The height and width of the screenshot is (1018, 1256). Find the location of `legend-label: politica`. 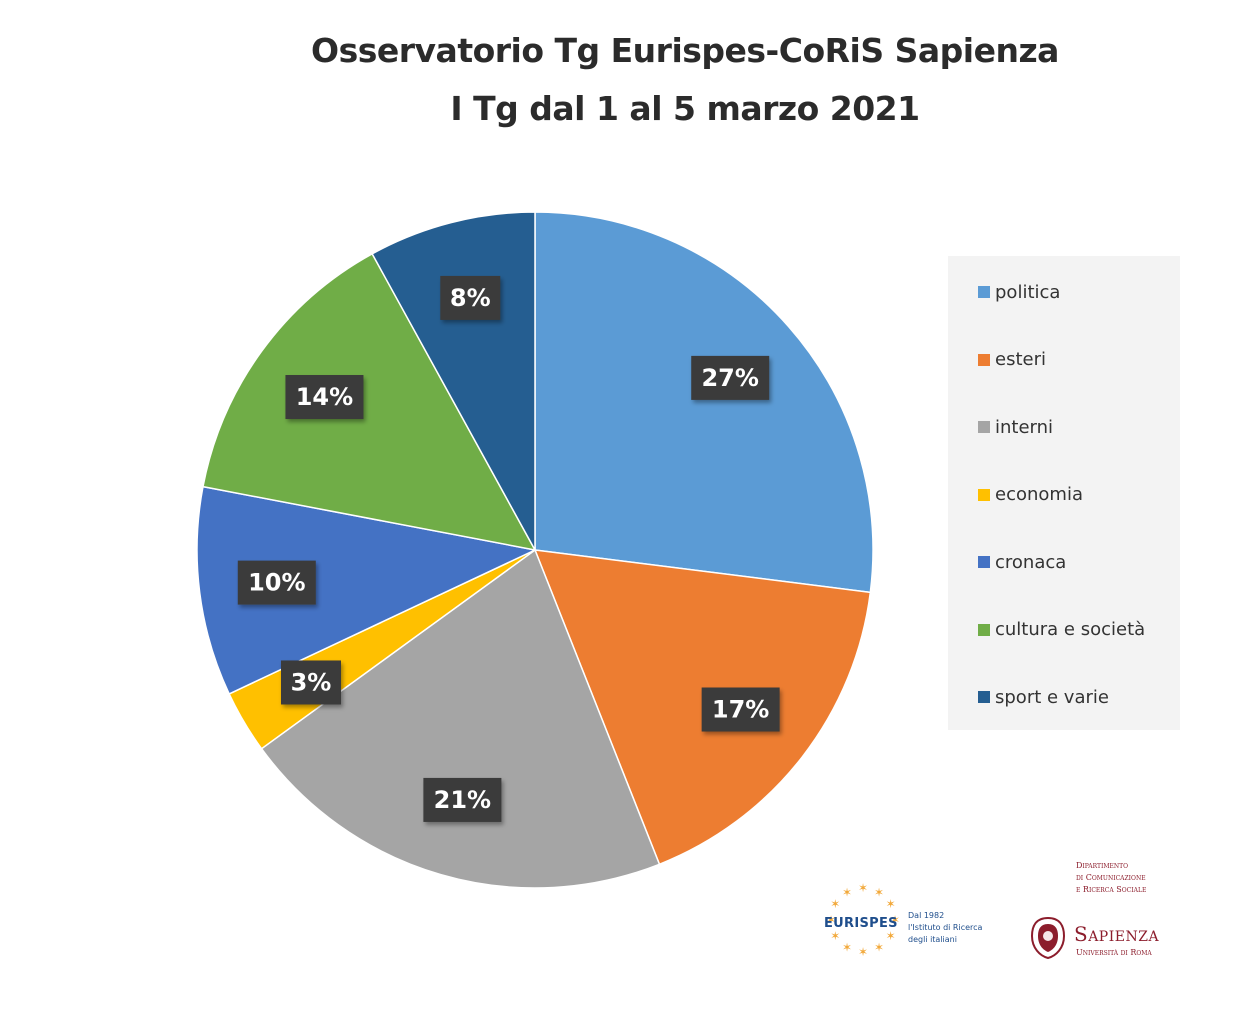

legend-label: politica is located at coordinates (1028, 292).